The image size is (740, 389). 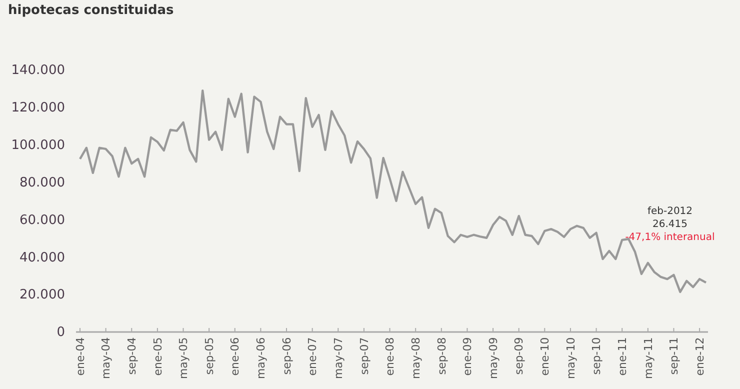 What do you see at coordinates (38, 108) in the screenshot?
I see `y-tick-label: 120.000` at bounding box center [38, 108].